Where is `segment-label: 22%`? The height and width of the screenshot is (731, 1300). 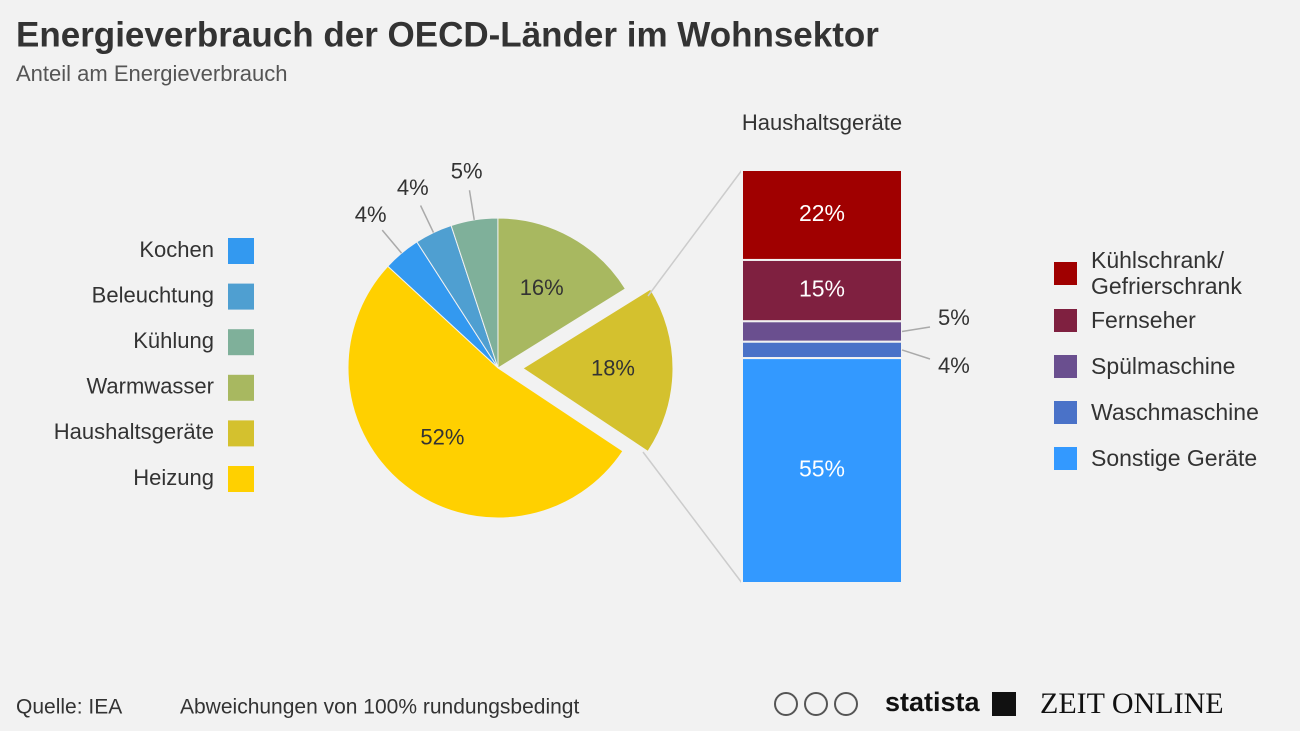 segment-label: 22% is located at coordinates (822, 213).